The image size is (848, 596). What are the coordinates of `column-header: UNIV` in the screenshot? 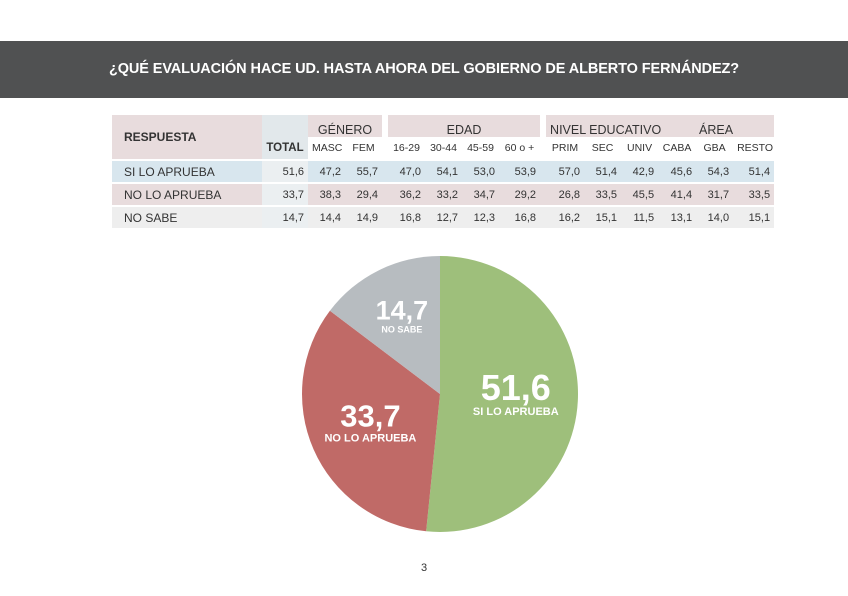 It's located at (640, 148).